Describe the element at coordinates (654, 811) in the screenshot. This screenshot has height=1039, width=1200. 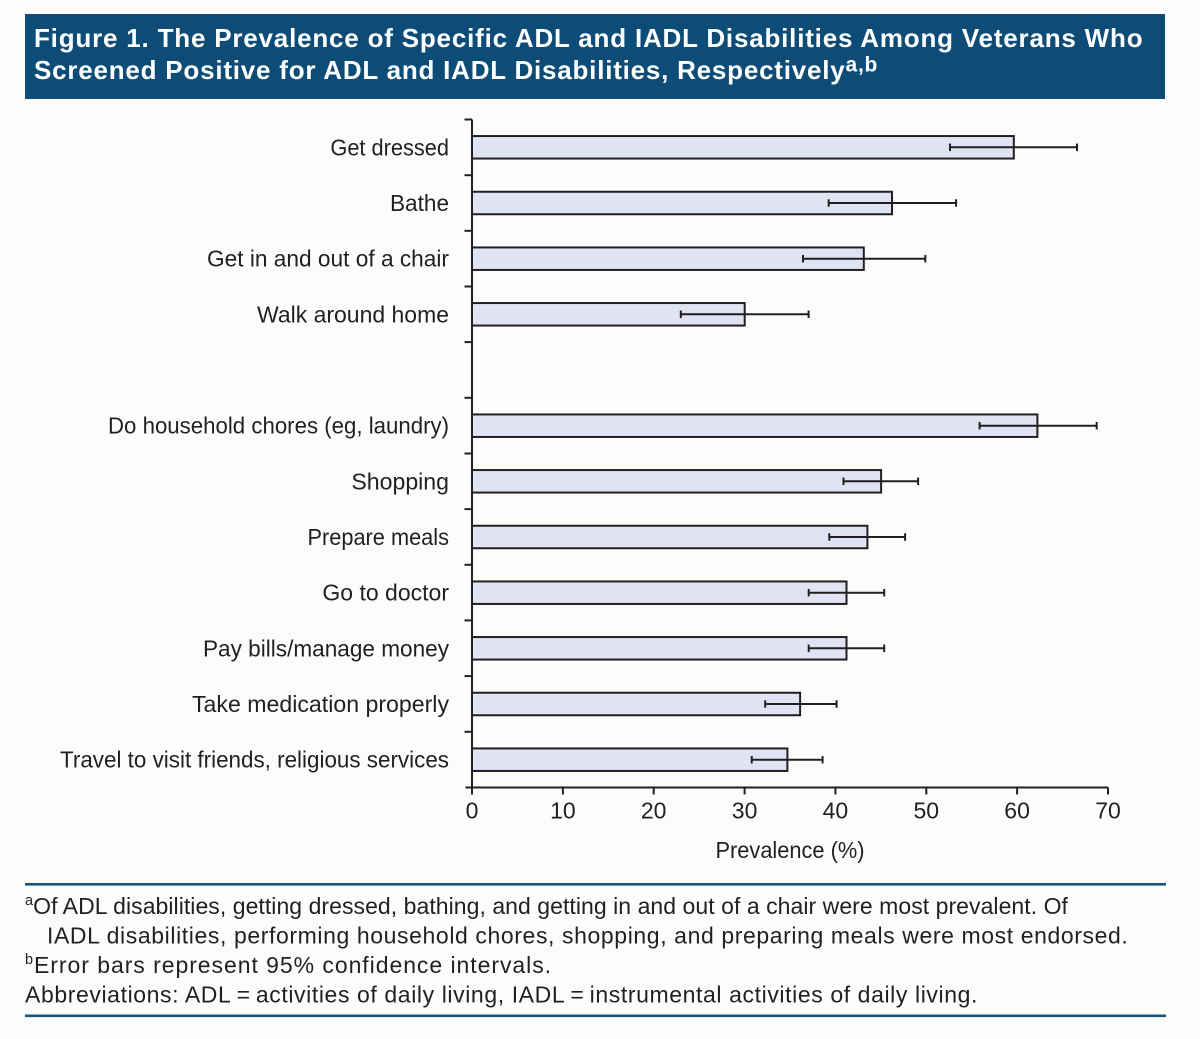
I see `svg-text: 20` at that location.